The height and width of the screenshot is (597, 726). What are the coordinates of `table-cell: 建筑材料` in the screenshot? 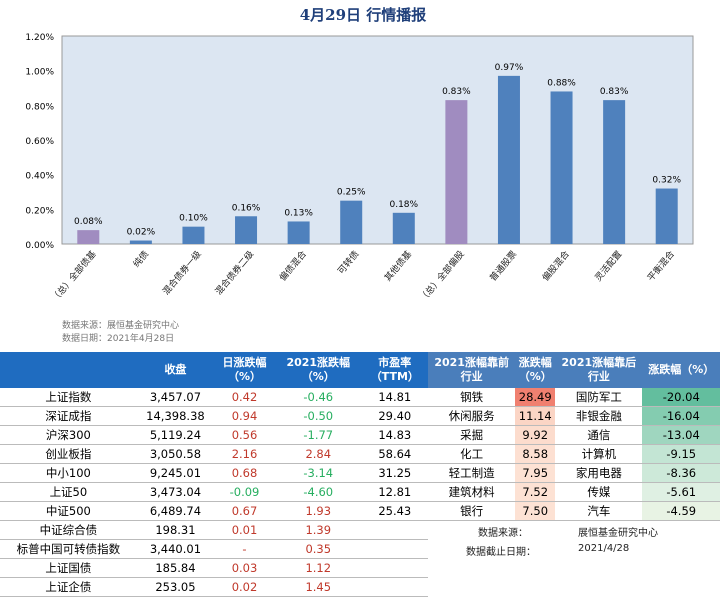 It's located at (472, 492).